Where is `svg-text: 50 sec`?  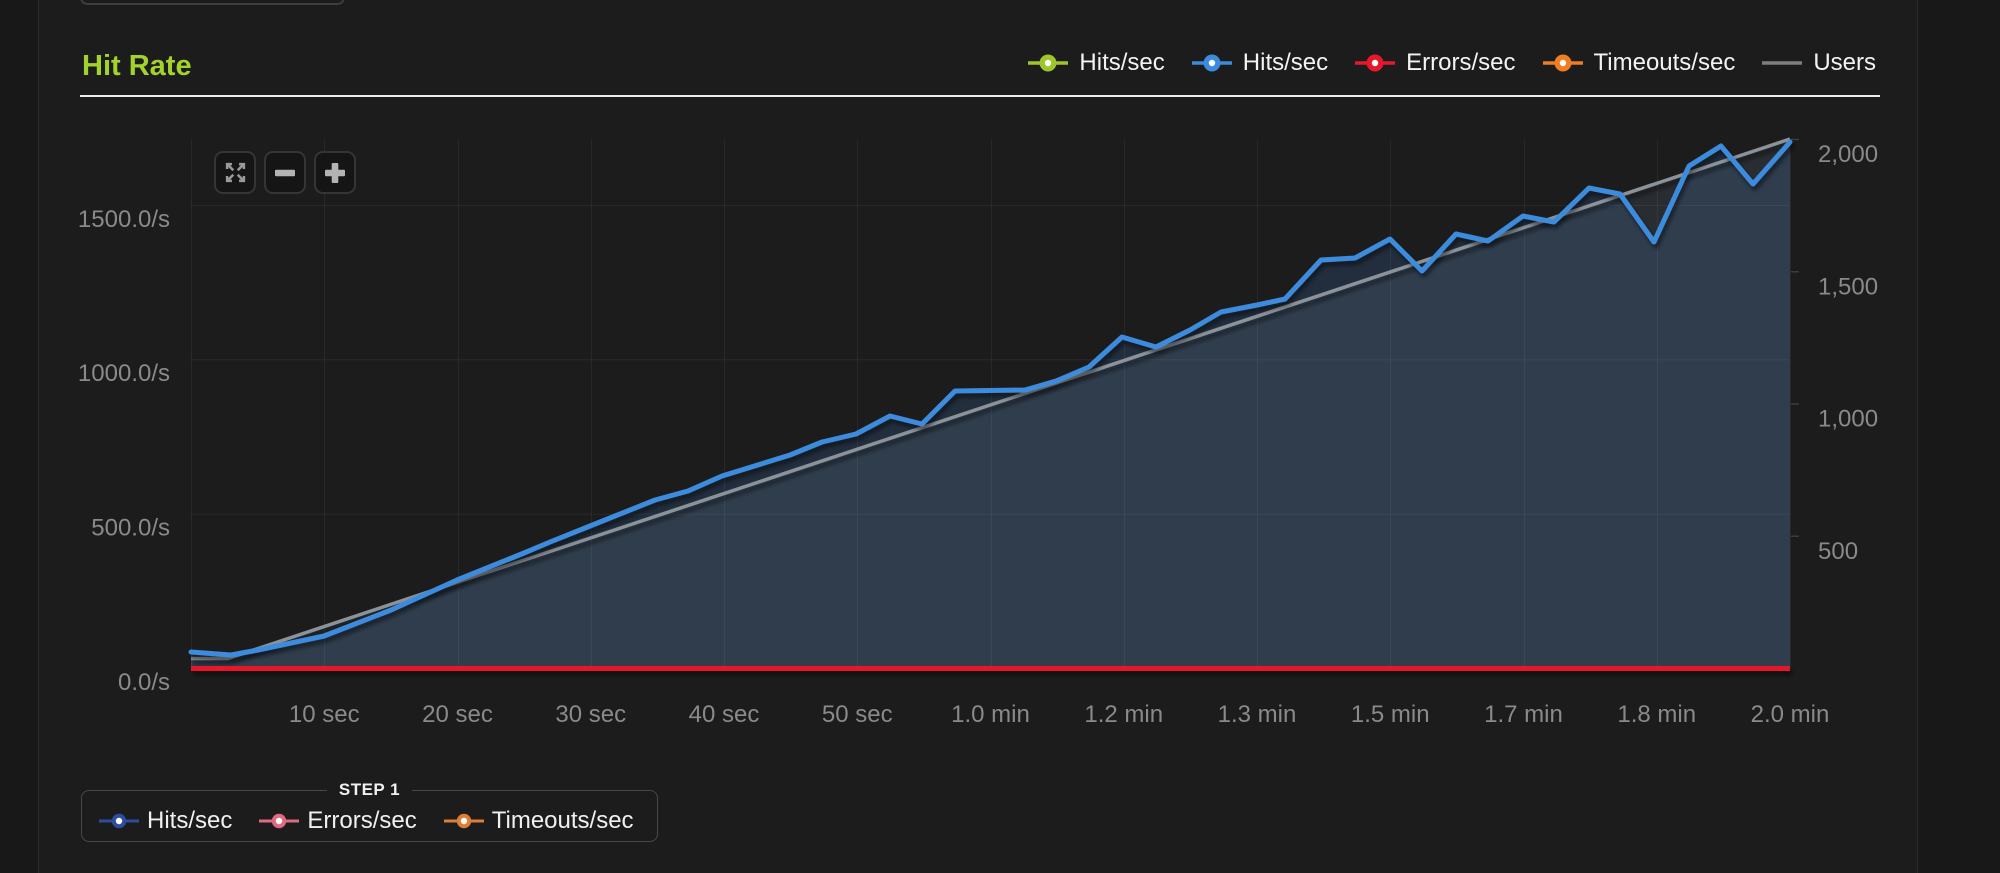 svg-text: 50 sec is located at coordinates (857, 714).